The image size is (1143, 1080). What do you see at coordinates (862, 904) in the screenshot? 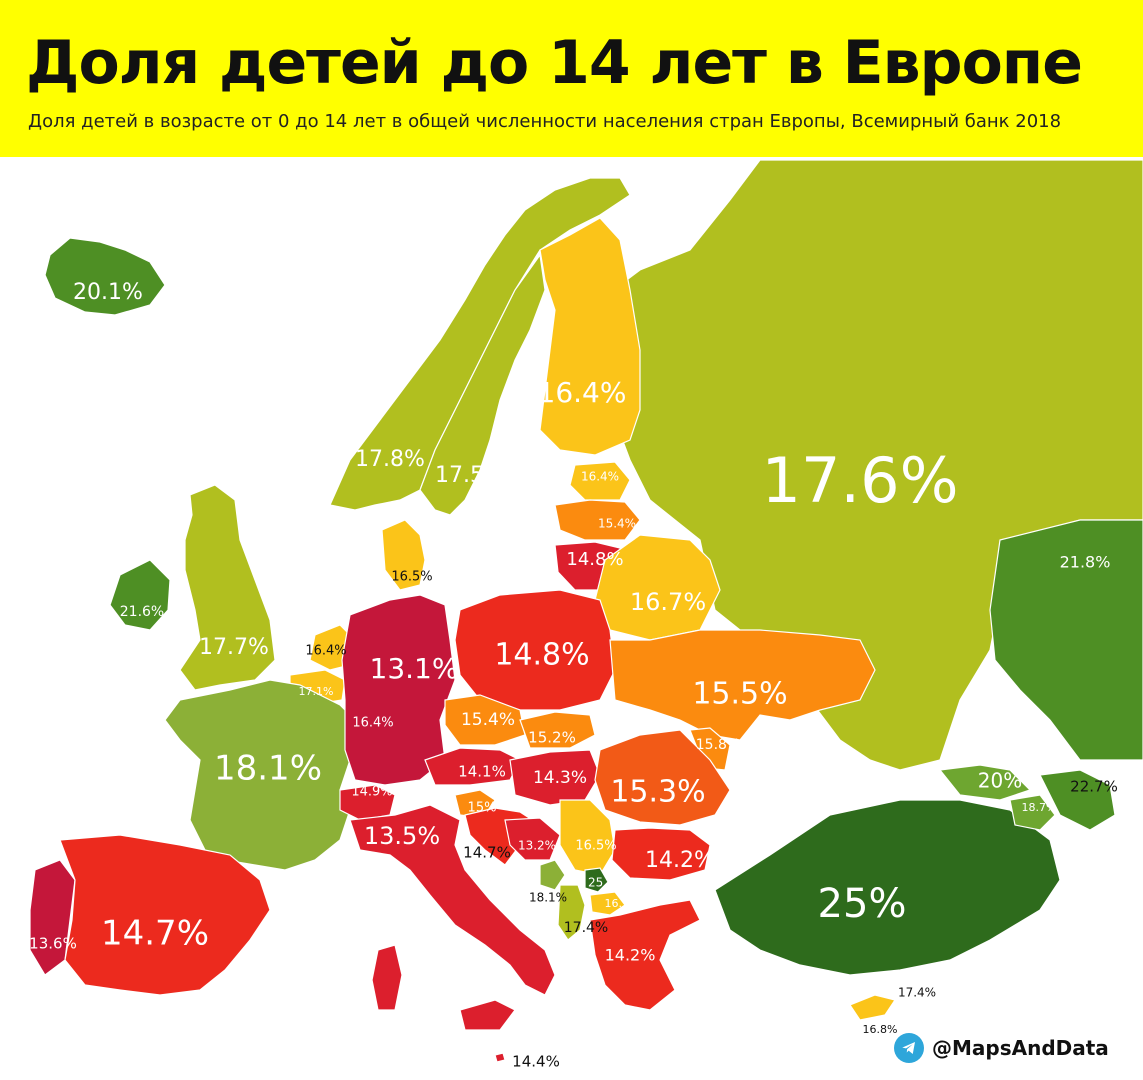
I see `country-label-turkey: 25%` at bounding box center [862, 904].